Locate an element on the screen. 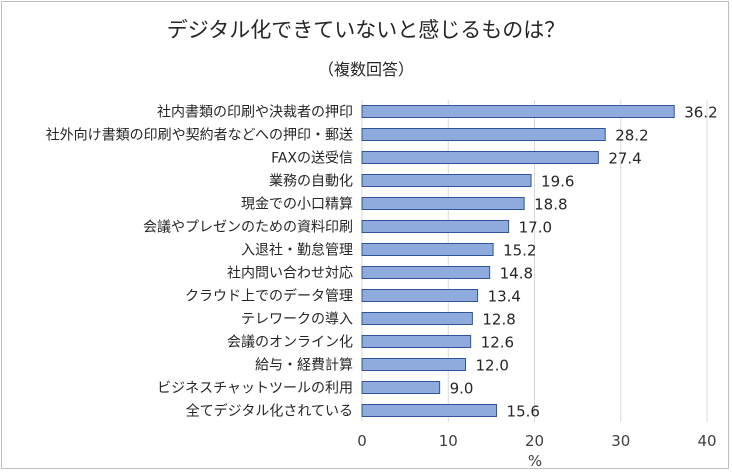 This screenshot has height=472, width=732. value-label: 13.4 is located at coordinates (504, 297).